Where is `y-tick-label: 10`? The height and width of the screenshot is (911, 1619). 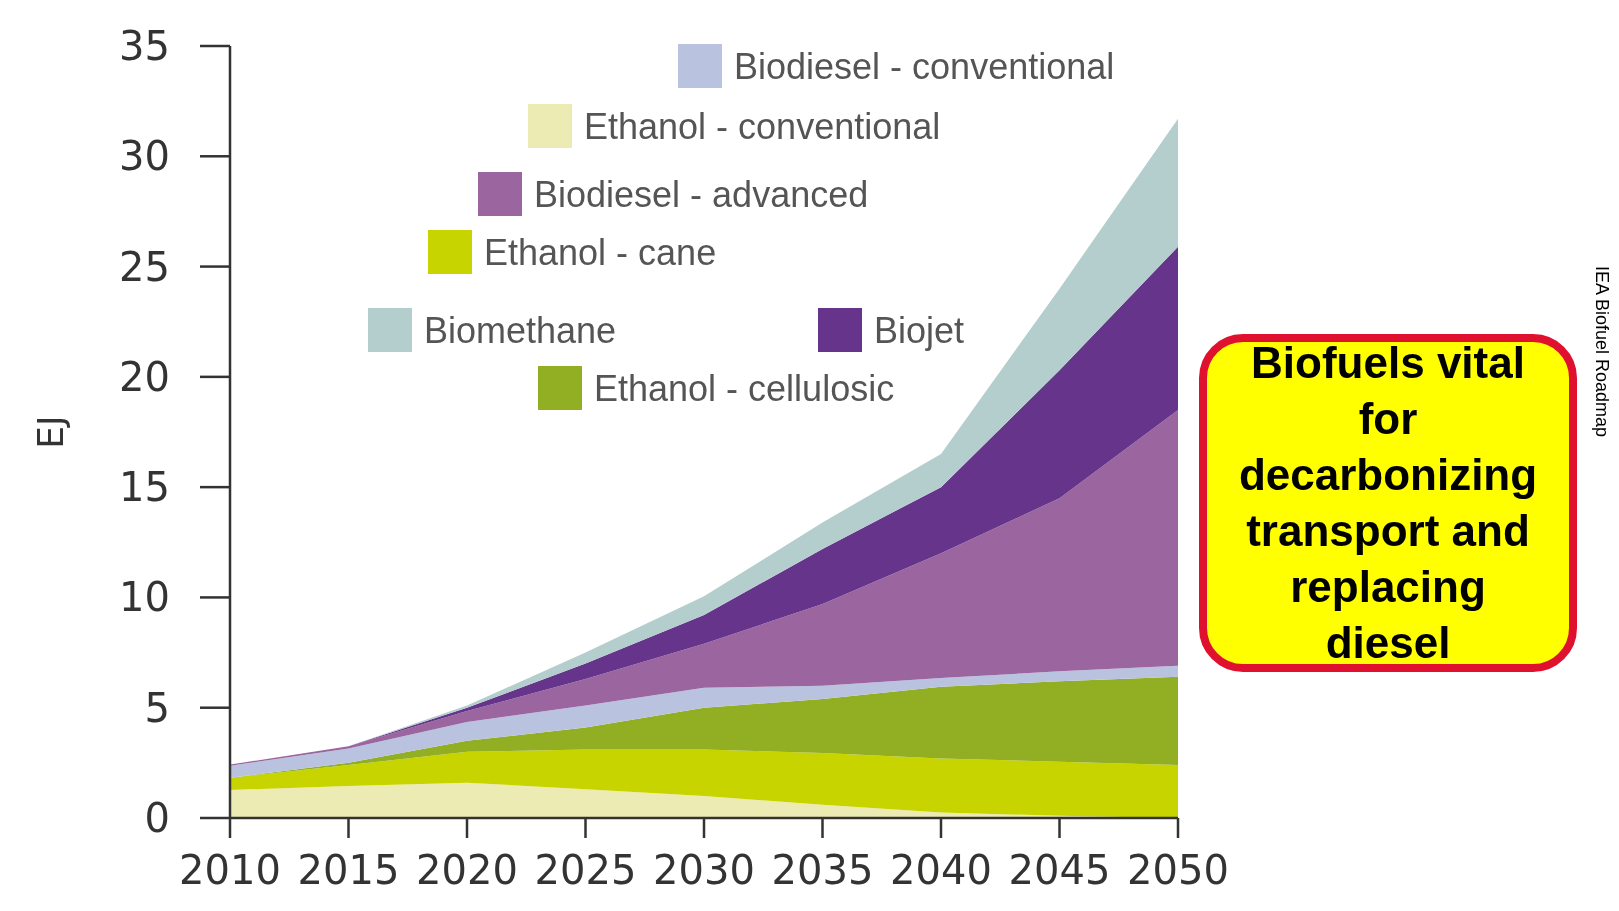 y-tick-label: 10 is located at coordinates (144, 597).